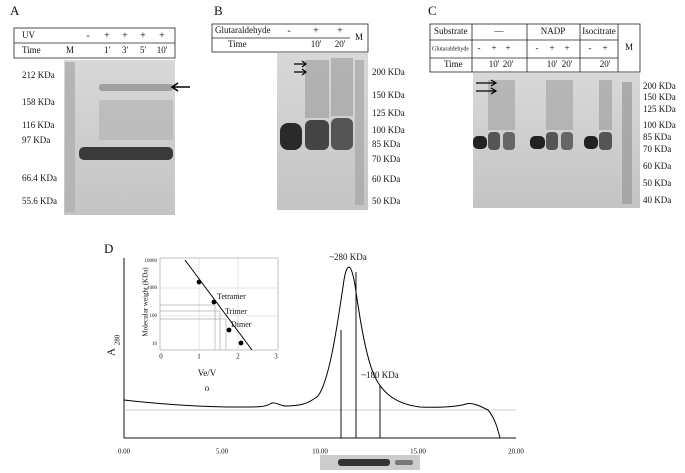 This screenshot has height=473, width=685. I want to click on inset-x-tick: 3, so click(276, 357).